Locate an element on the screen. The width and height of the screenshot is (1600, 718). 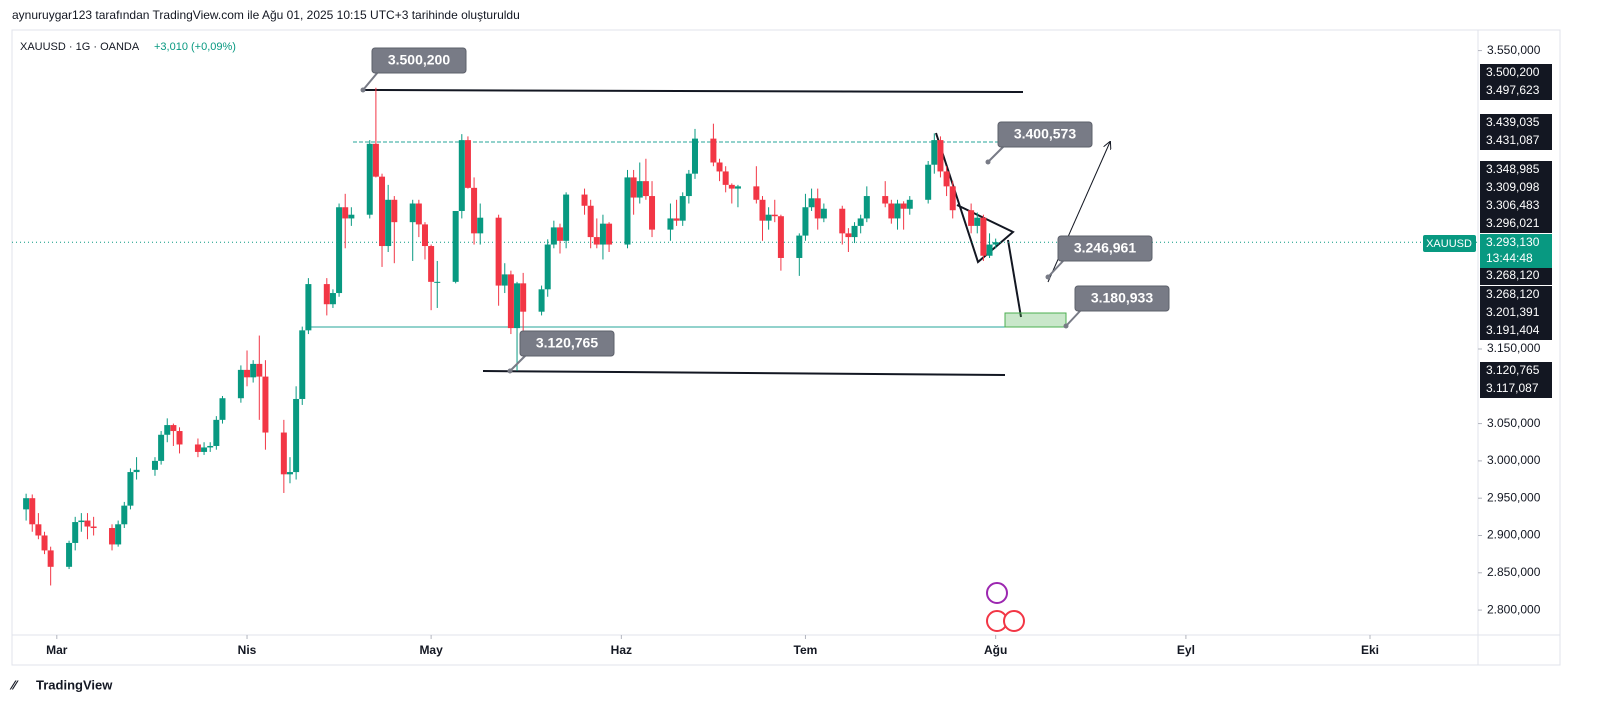
projection is located at coordinates (1014, 278).